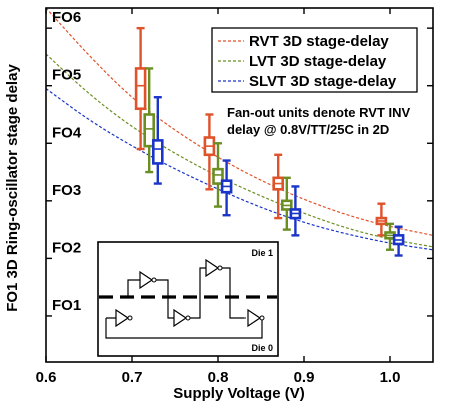 The height and width of the screenshot is (405, 457). I want to click on annotation-line-2: delay @ 0.8V/TT/25C in 2D, so click(308, 129).